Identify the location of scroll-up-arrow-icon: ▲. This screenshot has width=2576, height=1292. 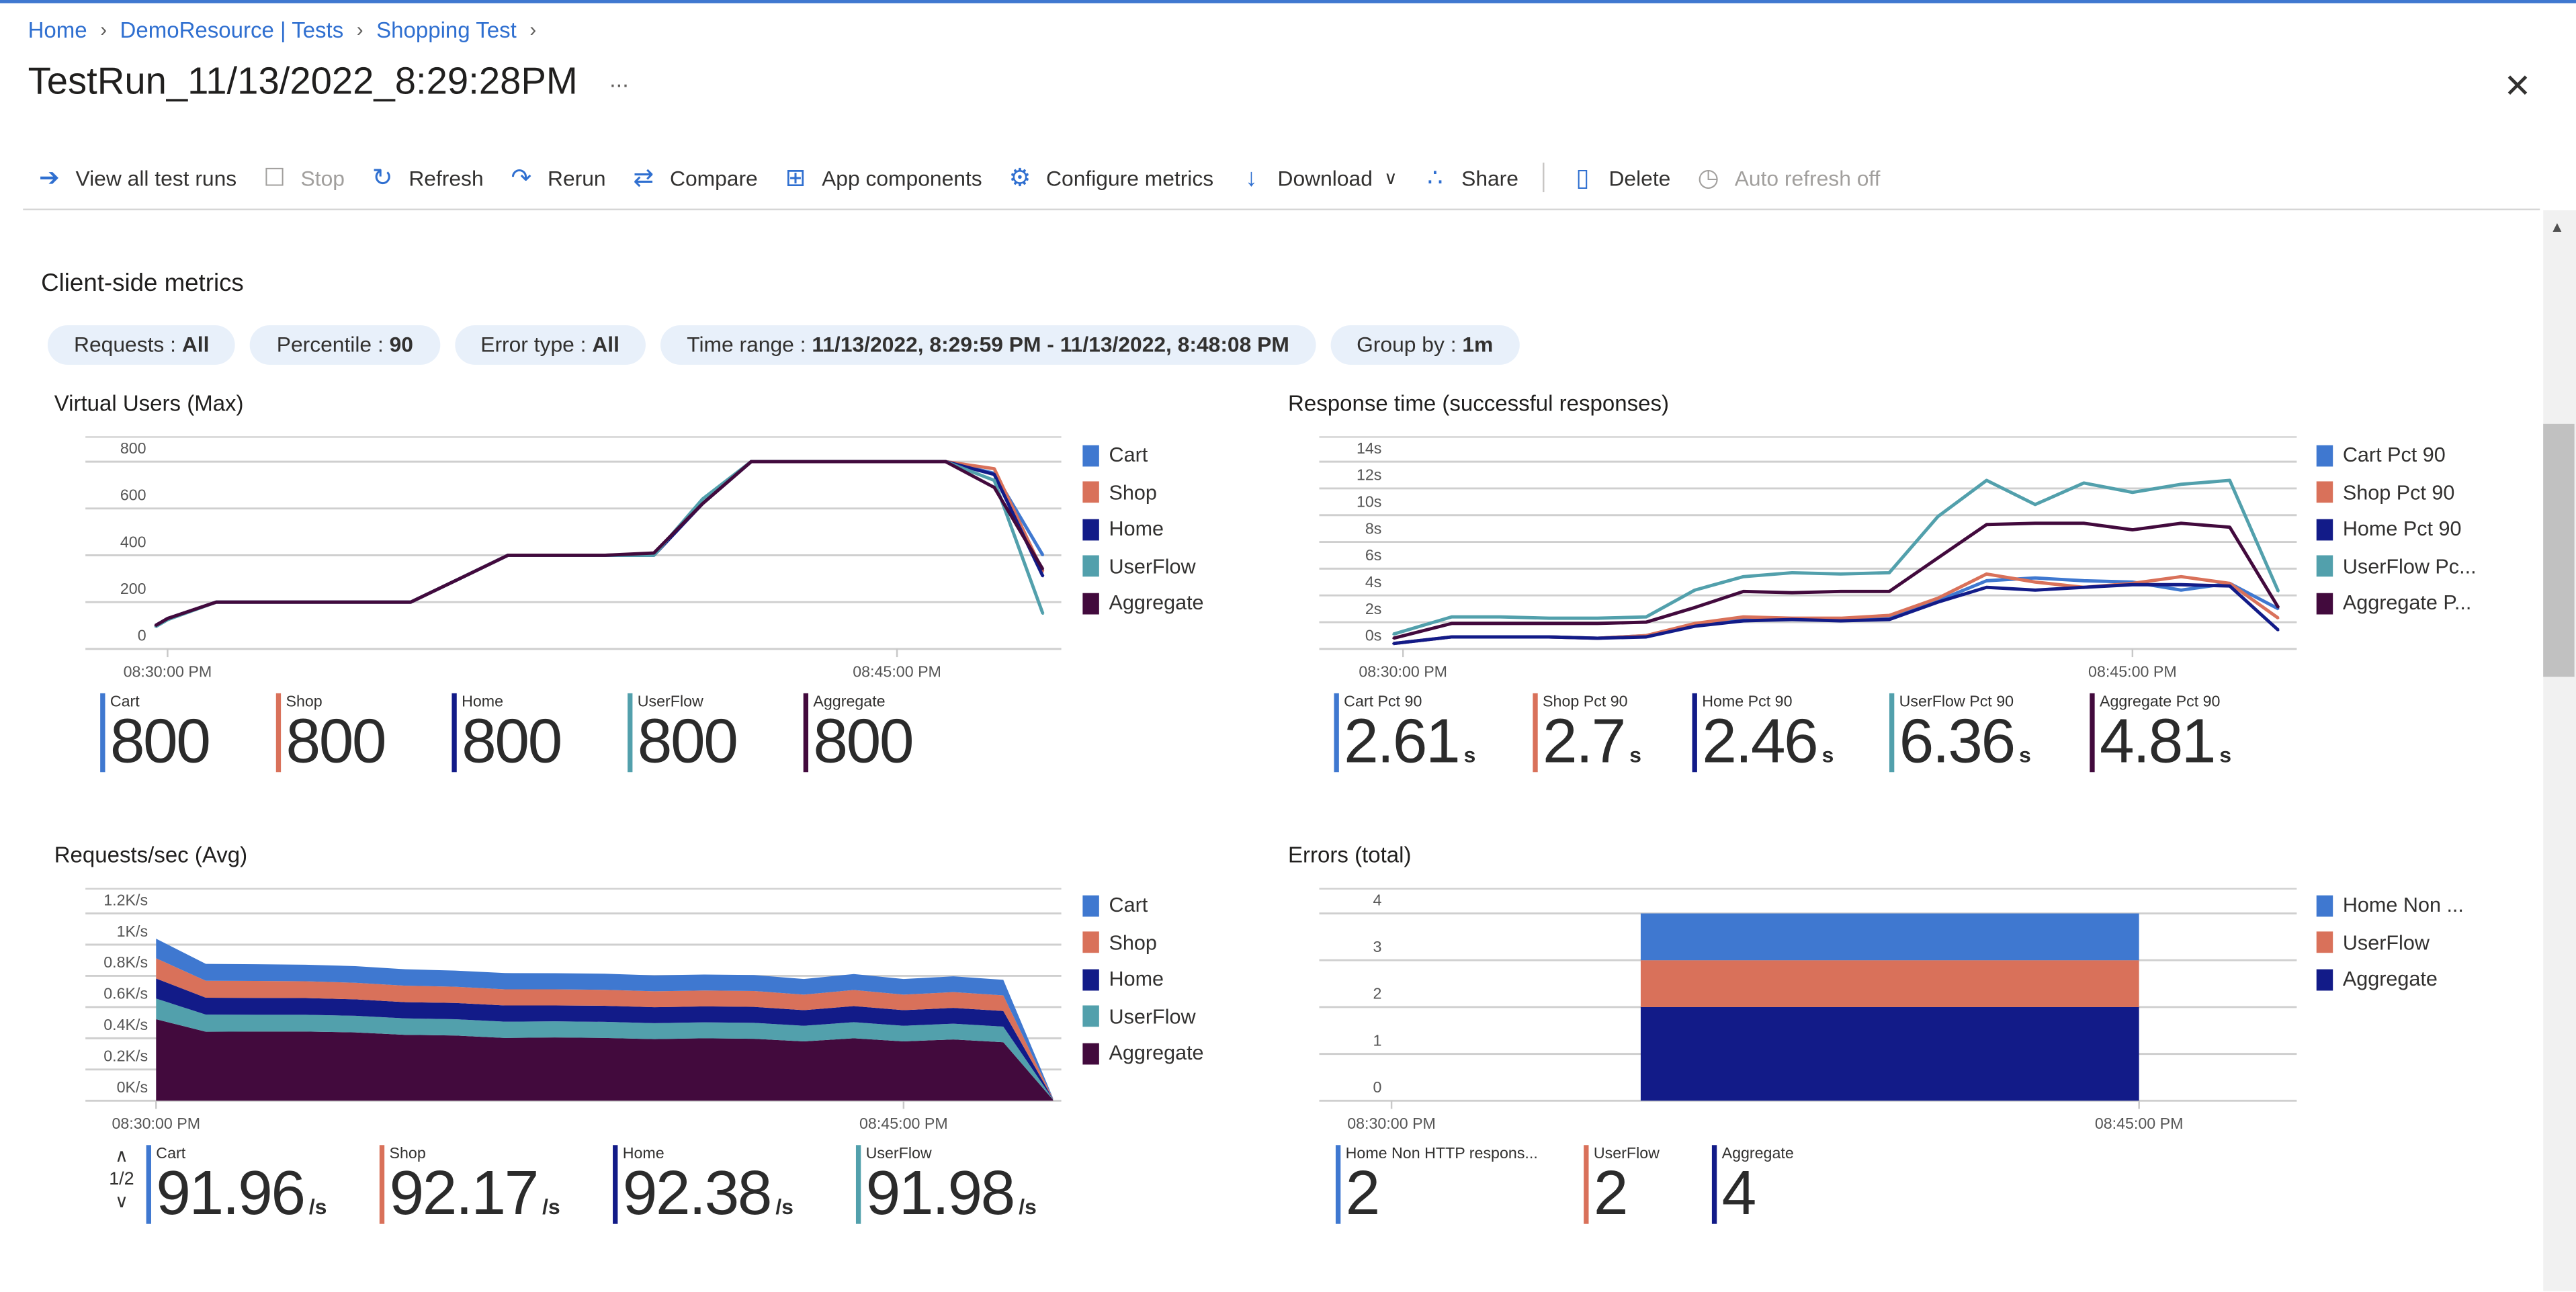
(2557, 226).